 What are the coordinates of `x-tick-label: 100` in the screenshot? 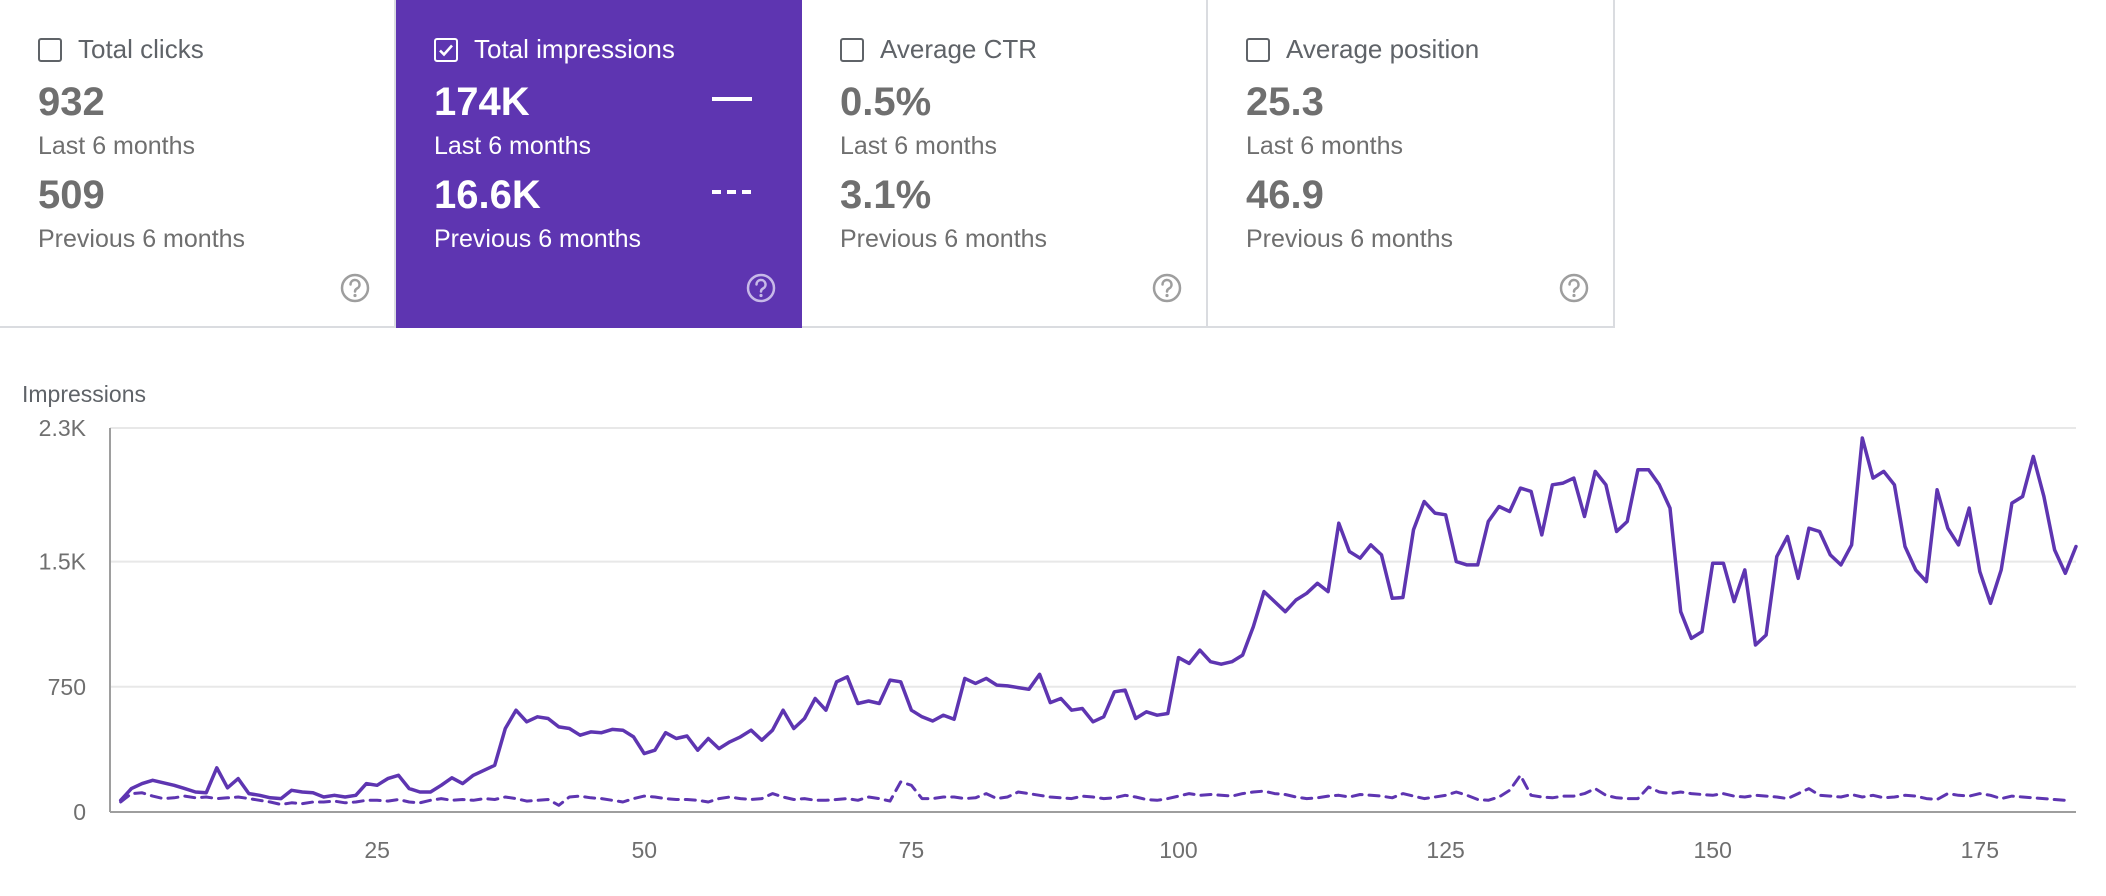 It's located at (1178, 850).